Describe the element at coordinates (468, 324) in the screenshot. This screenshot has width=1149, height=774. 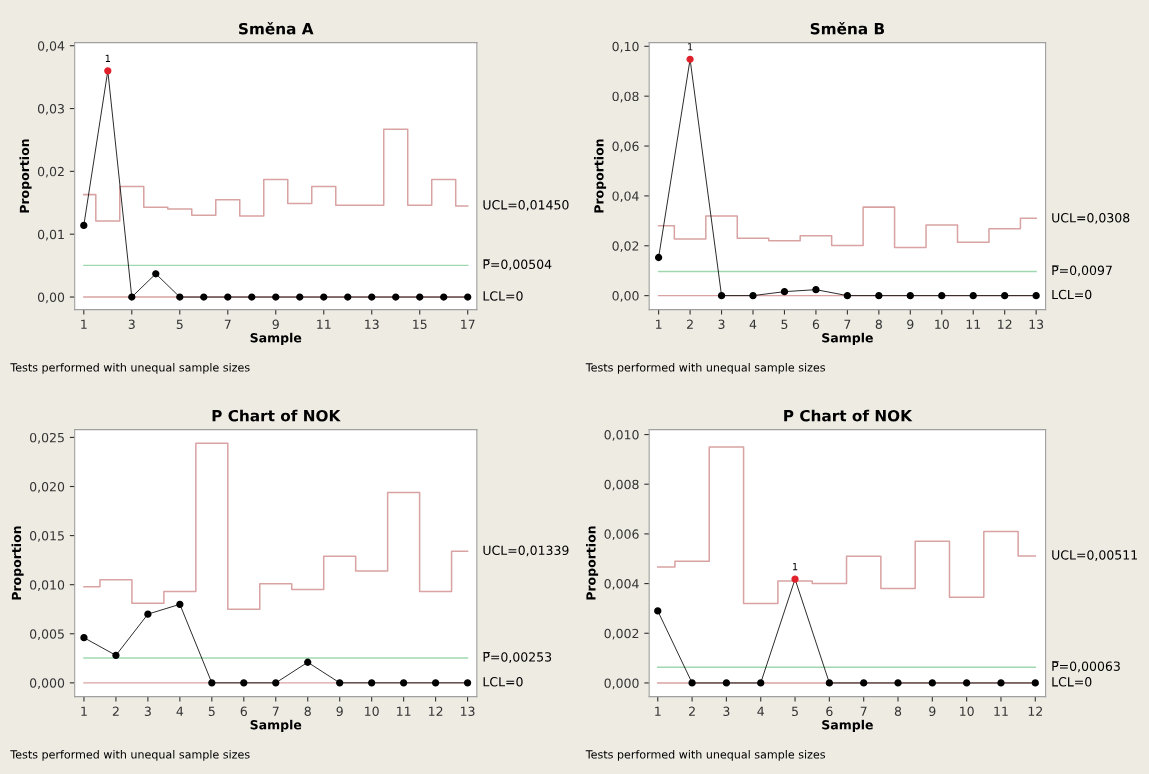
I see `x-tick-label: 17` at that location.